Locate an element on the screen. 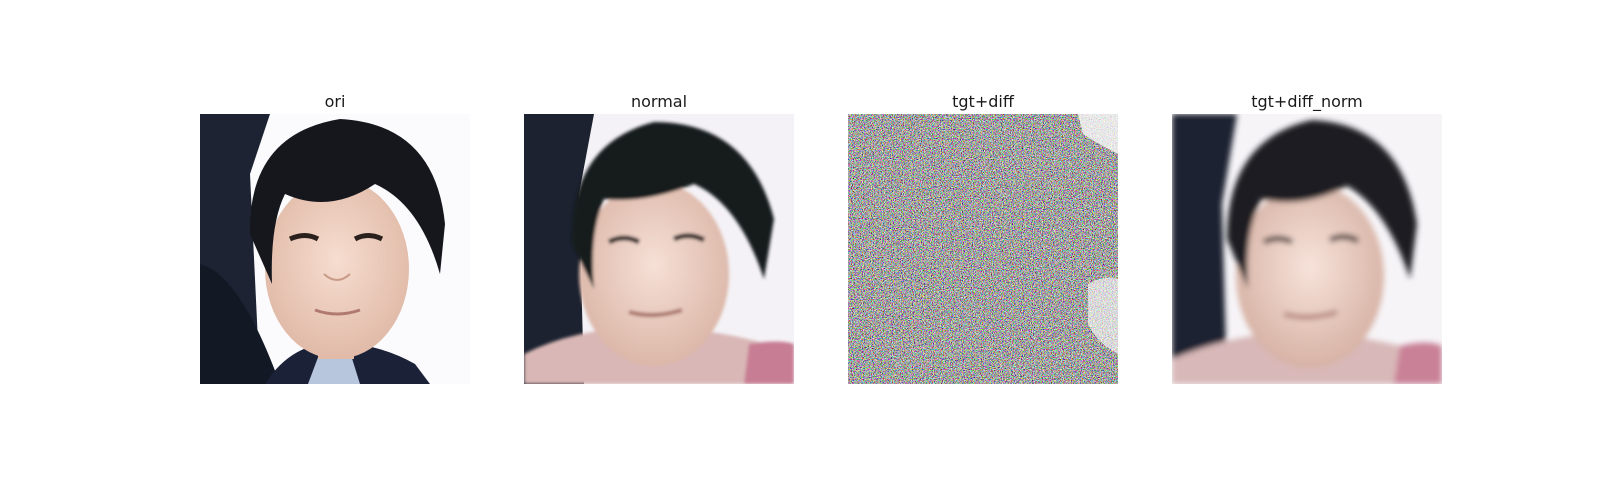 This screenshot has width=1600, height=500. panel-normal: normal is located at coordinates (659, 237).